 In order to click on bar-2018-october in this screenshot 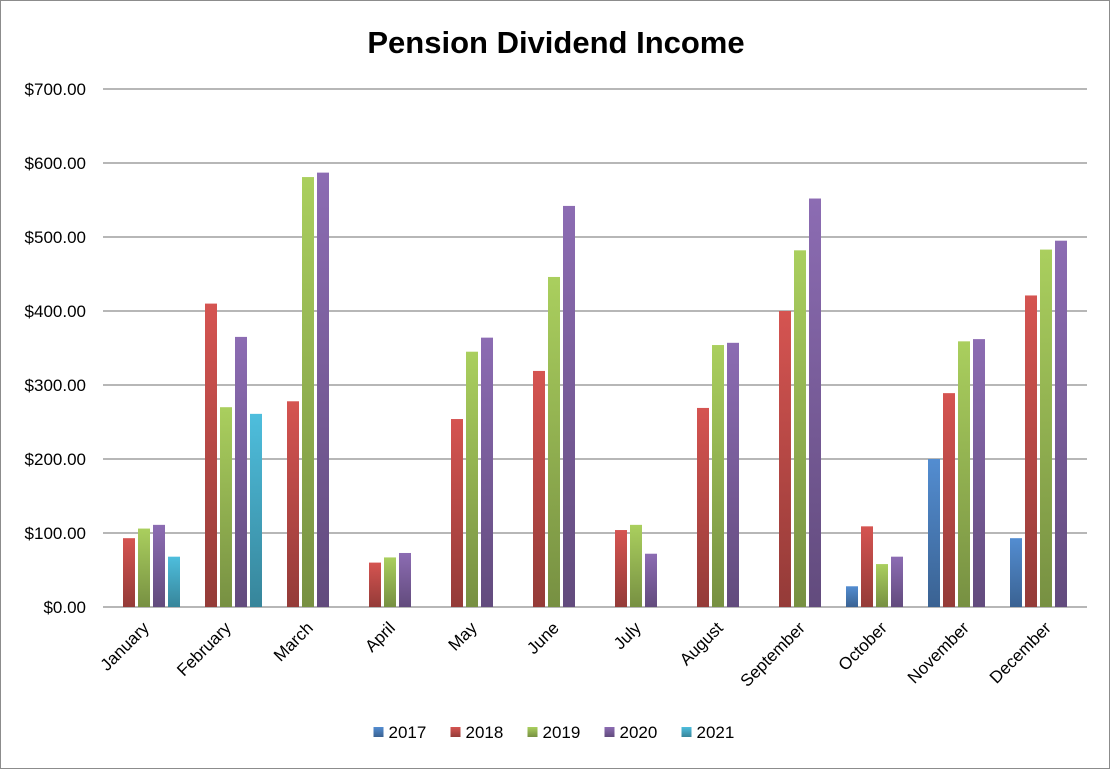, I will do `click(867, 566)`.